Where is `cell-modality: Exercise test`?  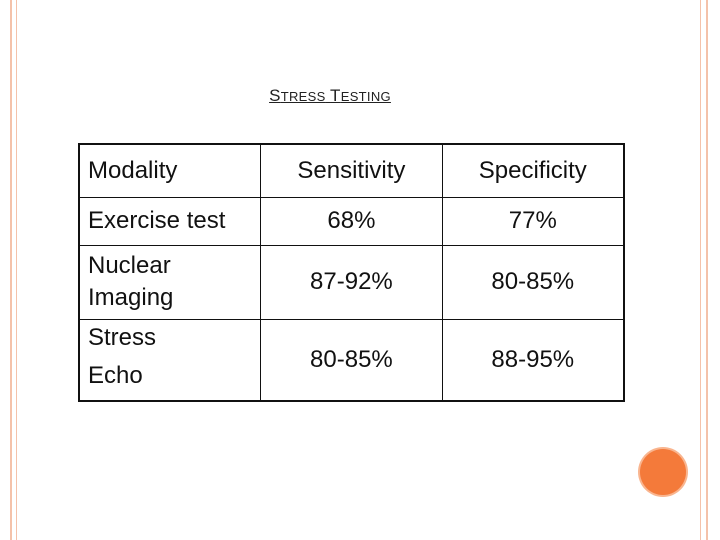 cell-modality: Exercise test is located at coordinates (170, 221).